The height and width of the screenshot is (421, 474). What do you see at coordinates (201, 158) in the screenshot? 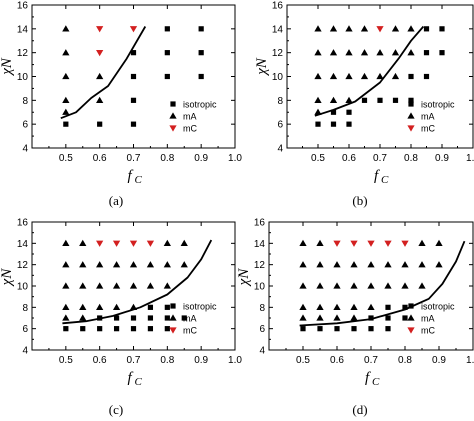
I see `x-tick-label: 0.9` at bounding box center [201, 158].